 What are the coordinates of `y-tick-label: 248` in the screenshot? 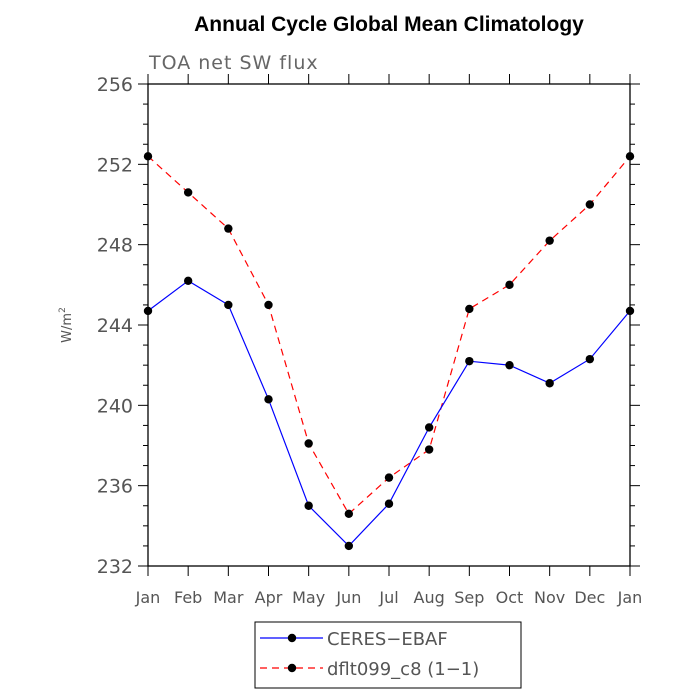 It's located at (115, 246).